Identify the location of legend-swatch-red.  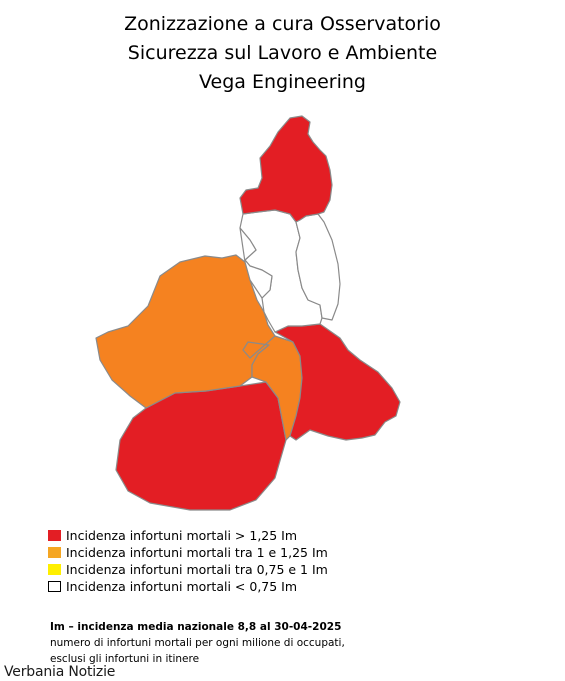
(54, 535).